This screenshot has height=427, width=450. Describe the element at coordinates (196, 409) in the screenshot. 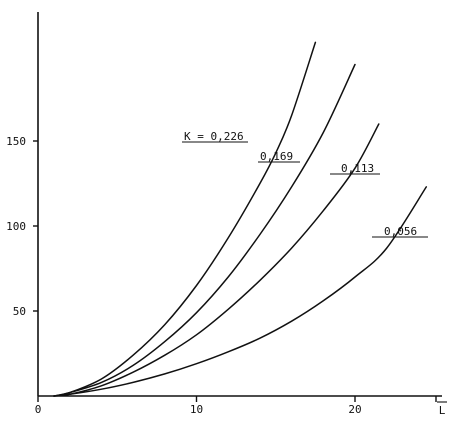

I see `x-tick-label: 10` at that location.